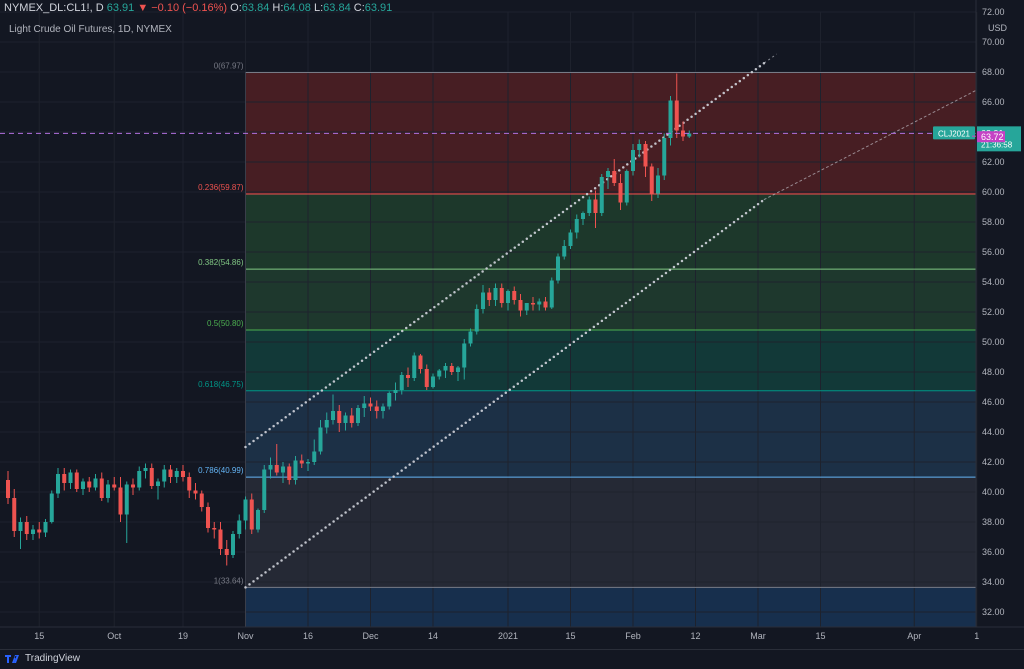 The width and height of the screenshot is (1024, 669). Describe the element at coordinates (236, 8) in the screenshot. I see `open-label: O:` at that location.